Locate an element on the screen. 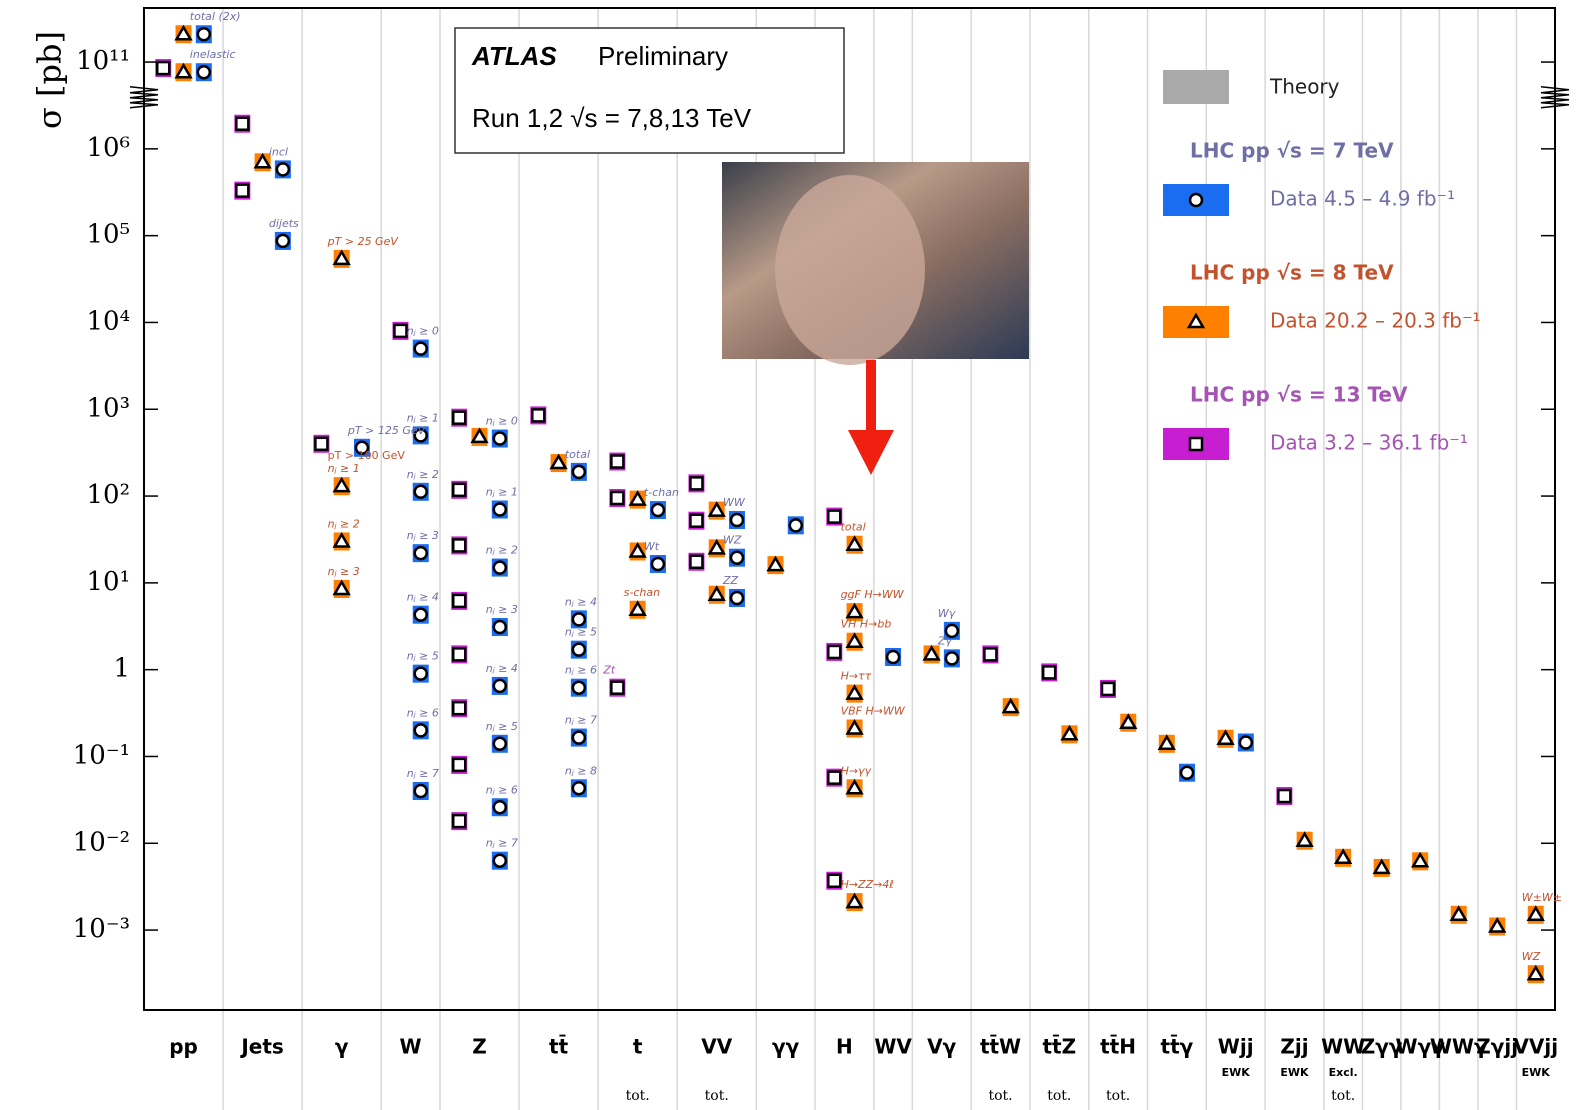 This screenshot has height=1110, width=1577. item-label: pT > 25 GeV is located at coordinates (363, 241).